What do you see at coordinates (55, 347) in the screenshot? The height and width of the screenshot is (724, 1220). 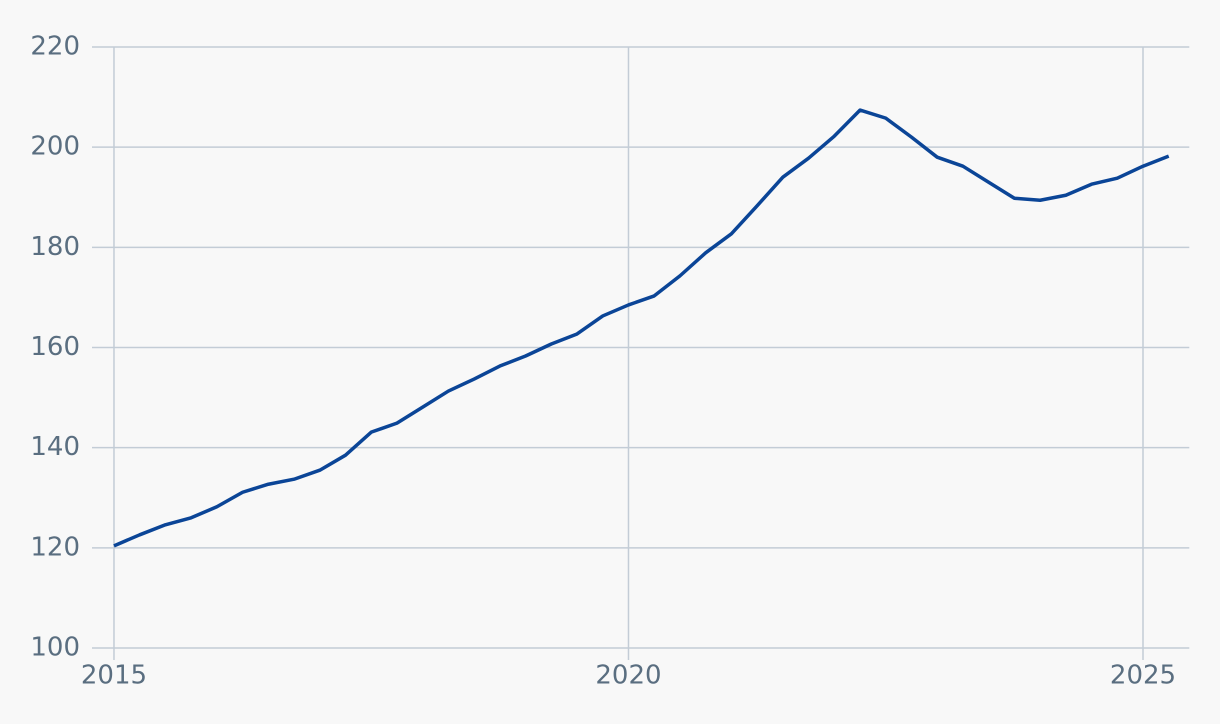 I see `y-tick-label: 160` at bounding box center [55, 347].